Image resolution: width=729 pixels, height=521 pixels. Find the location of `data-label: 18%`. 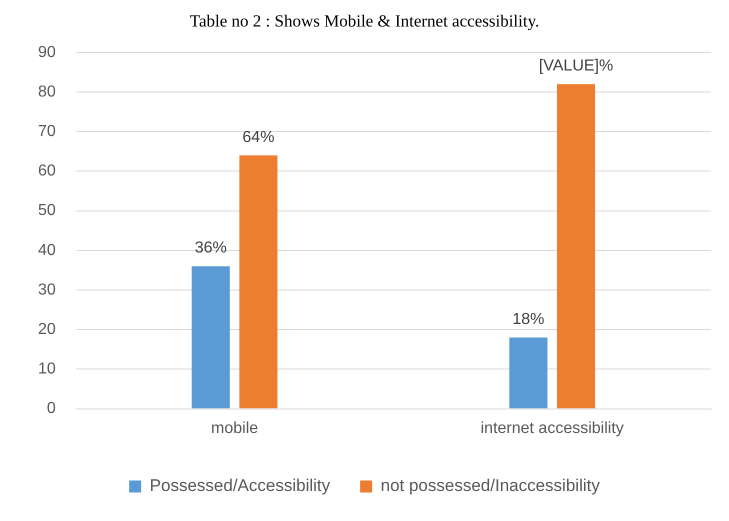

data-label: 18% is located at coordinates (528, 319).